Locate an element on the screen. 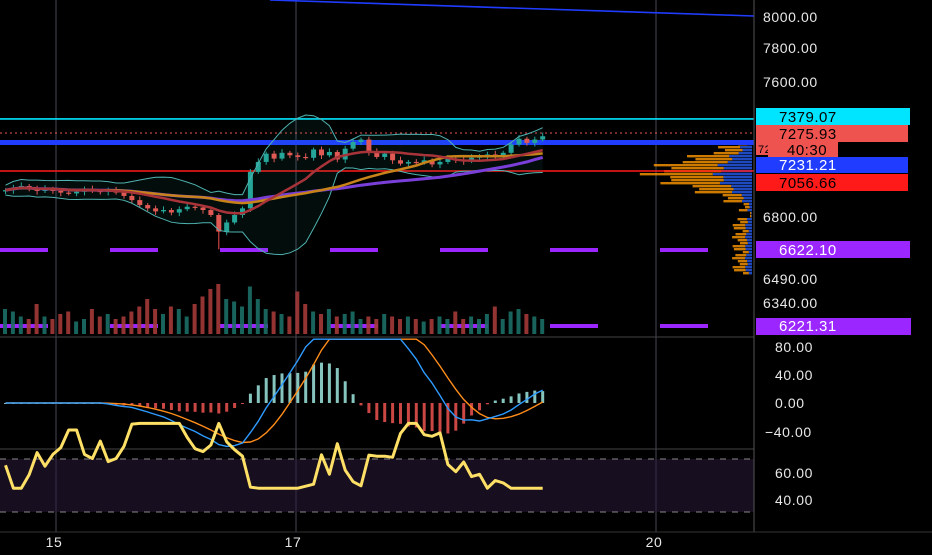 This screenshot has height=555, width=932. bollinger-upper is located at coordinates (274, 155).